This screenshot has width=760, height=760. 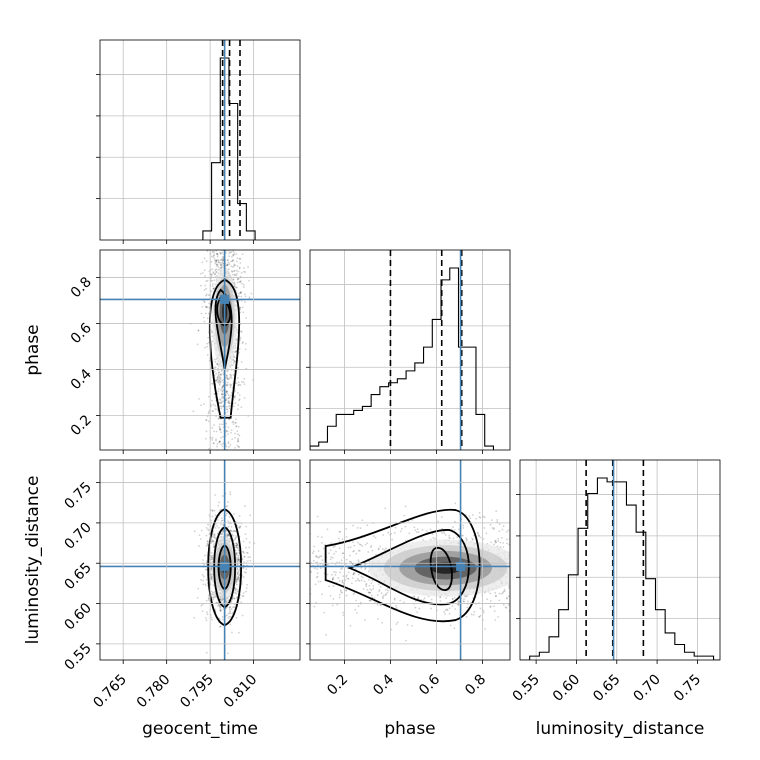 What do you see at coordinates (200, 729) in the screenshot?
I see `xlabel-geocent_time: geocent_time` at bounding box center [200, 729].